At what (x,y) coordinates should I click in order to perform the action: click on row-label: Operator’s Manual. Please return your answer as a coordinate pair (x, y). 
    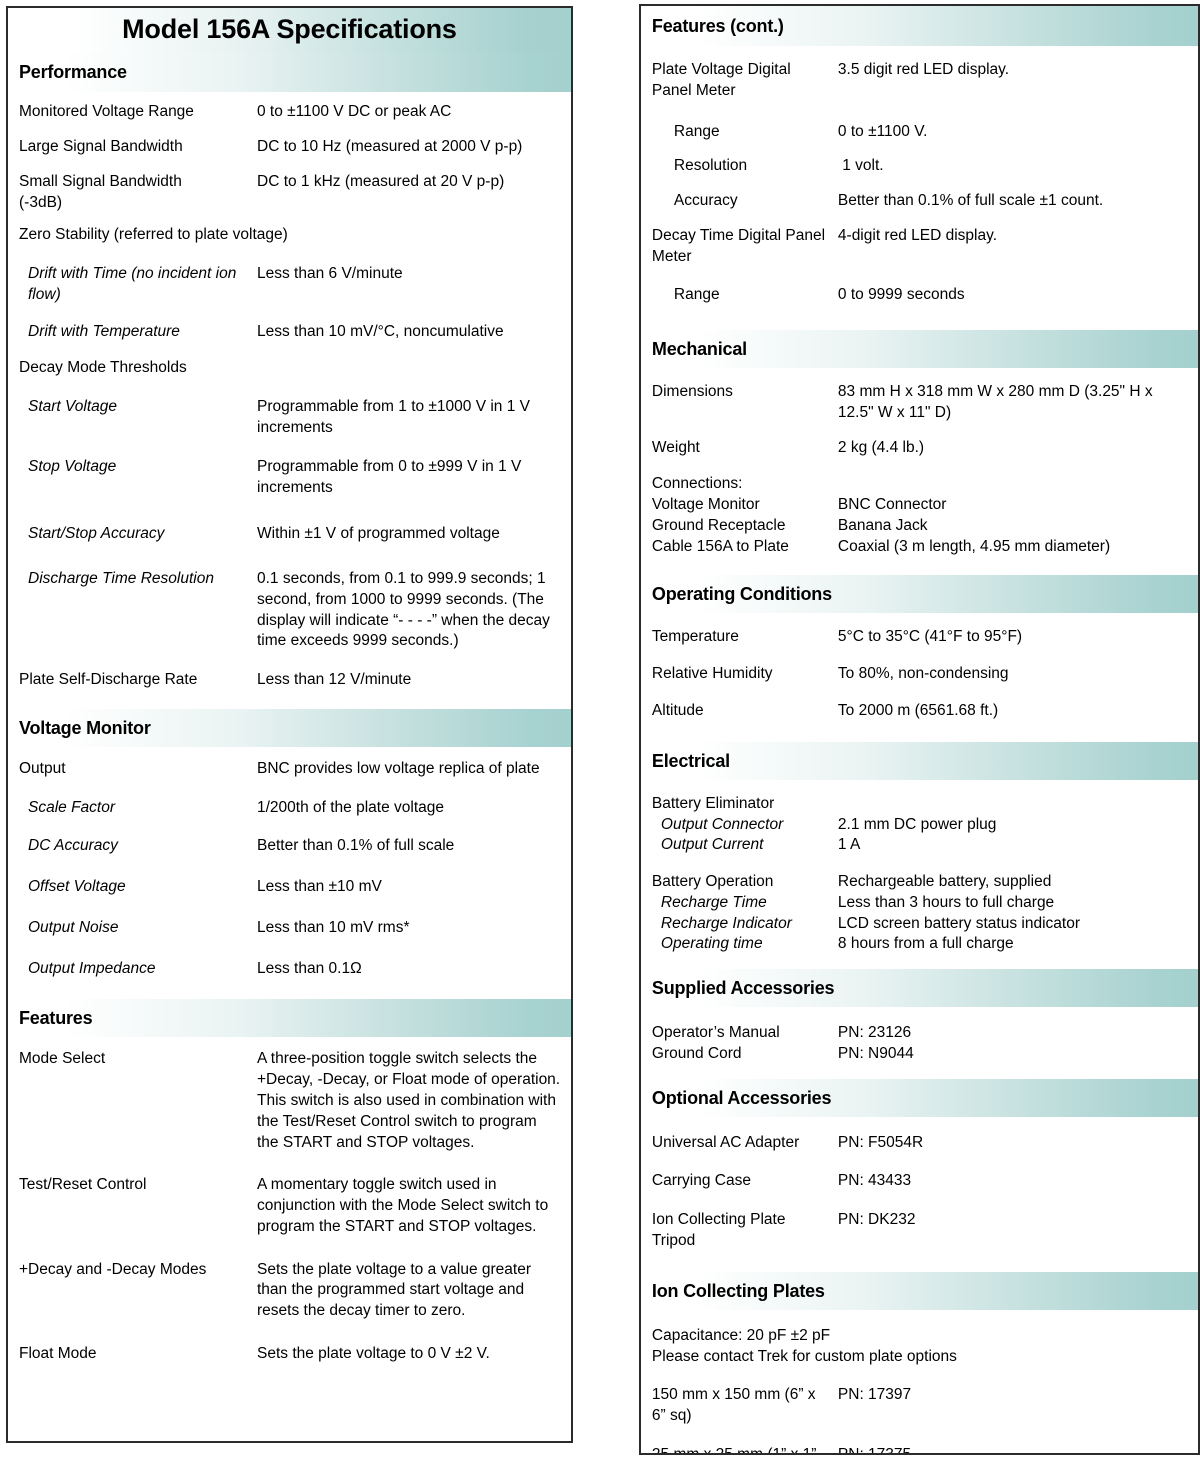
    Looking at the image, I should click on (715, 1033).